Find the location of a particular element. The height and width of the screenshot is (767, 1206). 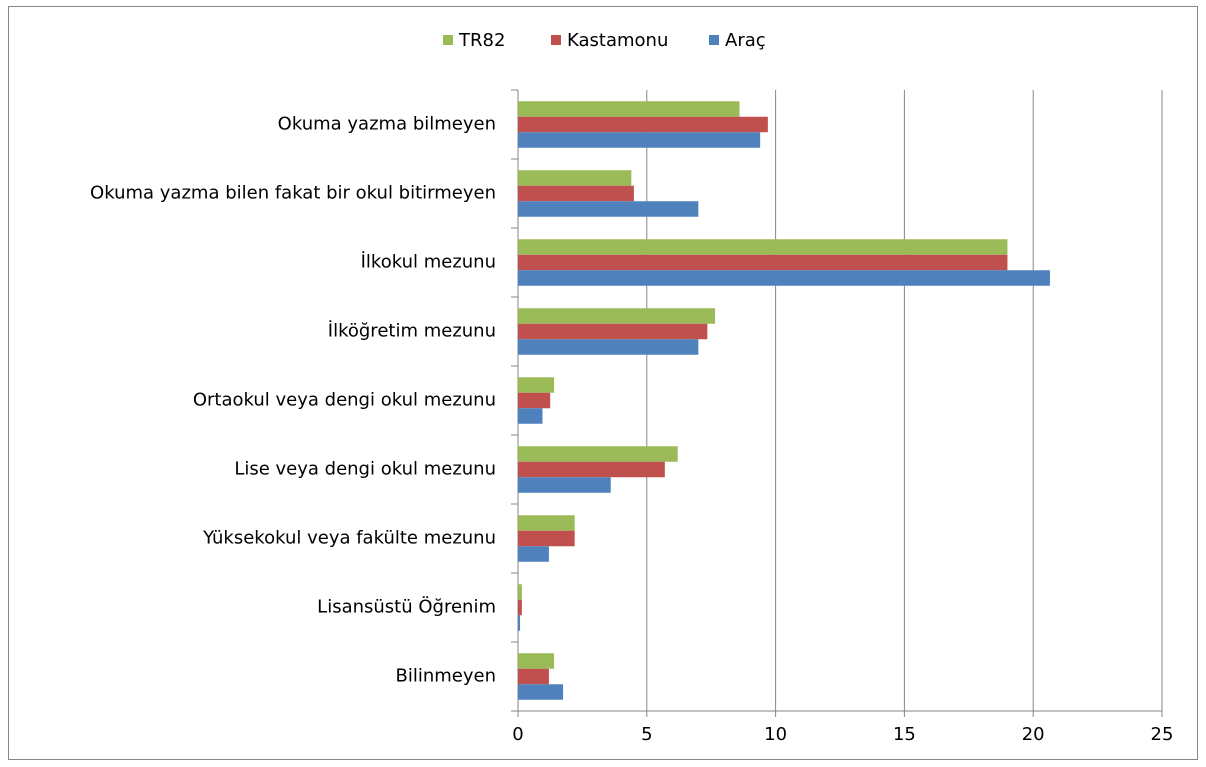

x-tick-label: 10 is located at coordinates (775, 734).